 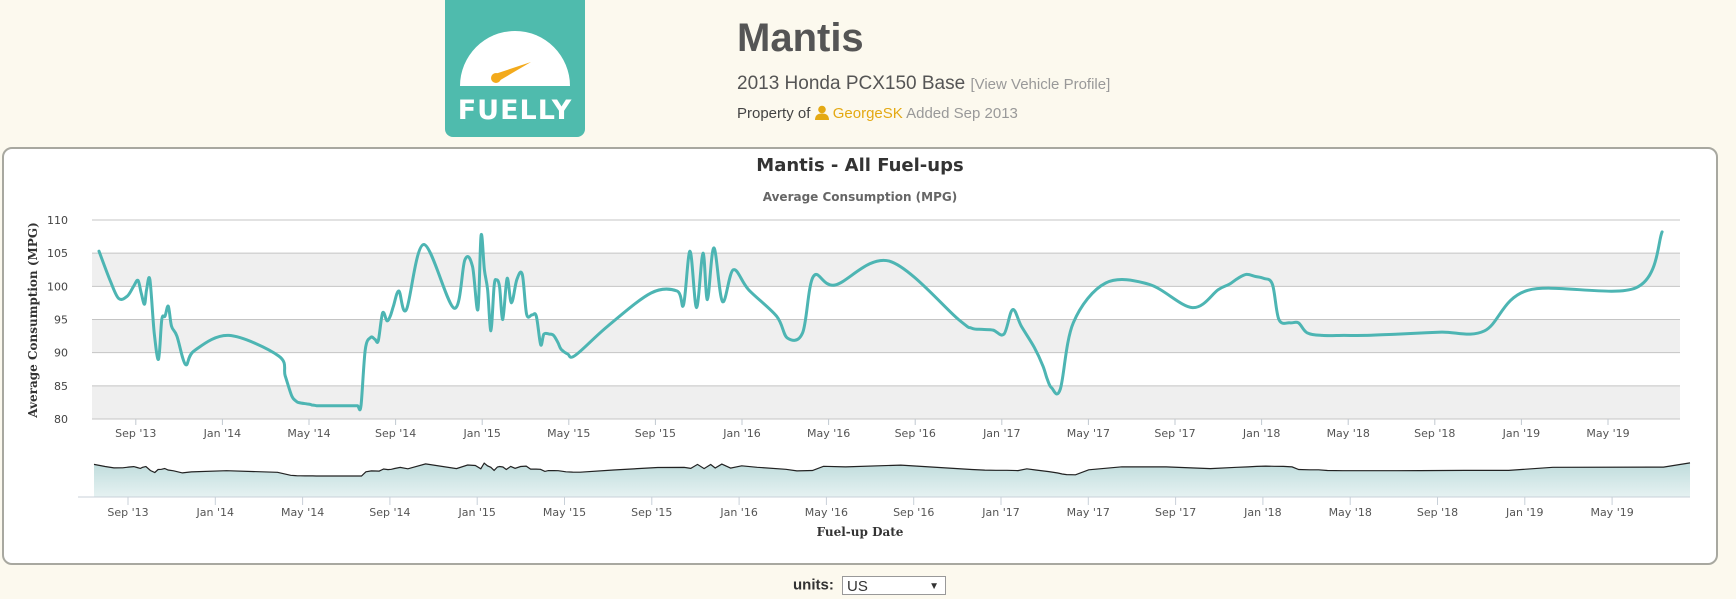 I want to click on svg-text: Jan '15, so click(x=476, y=512).